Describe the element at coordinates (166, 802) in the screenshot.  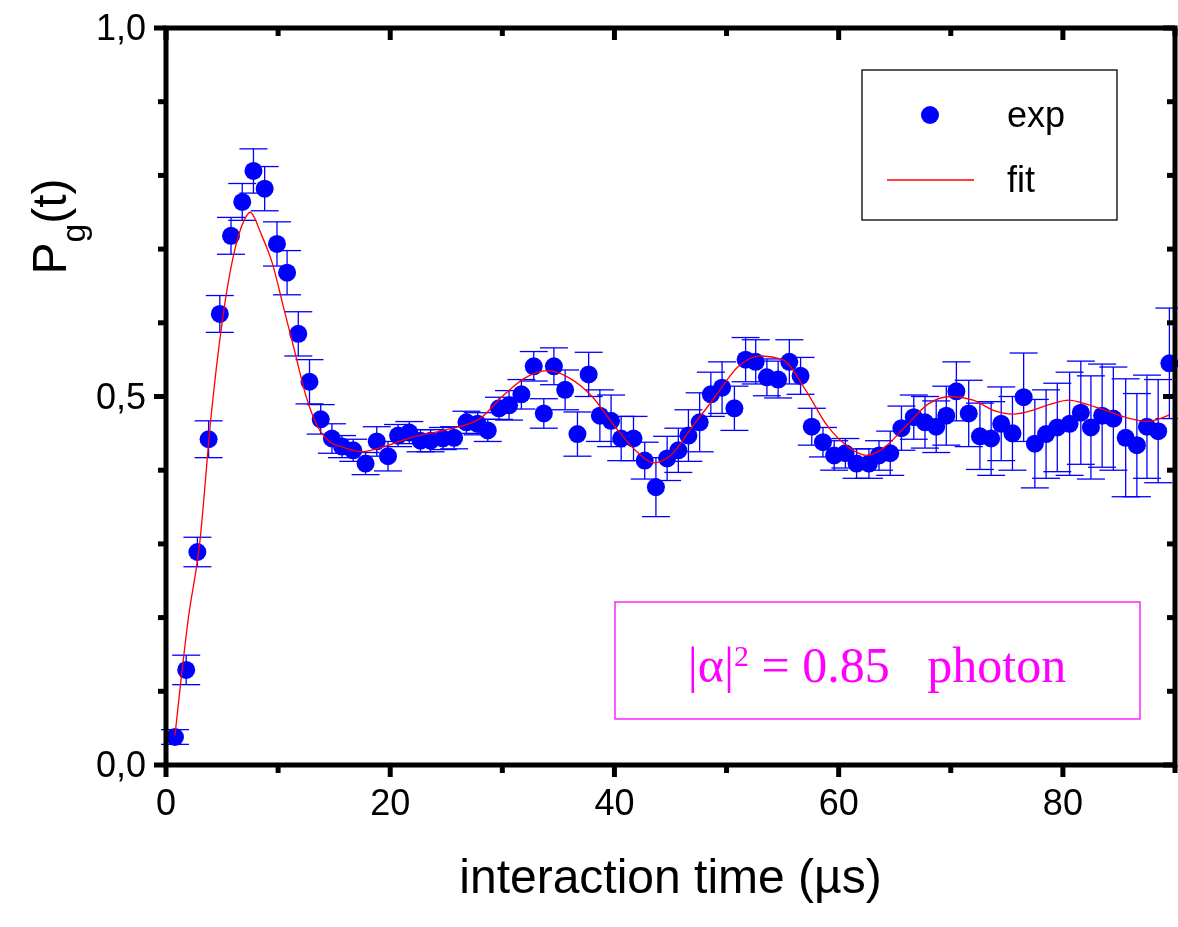
I see `x-tick-label: 0` at that location.